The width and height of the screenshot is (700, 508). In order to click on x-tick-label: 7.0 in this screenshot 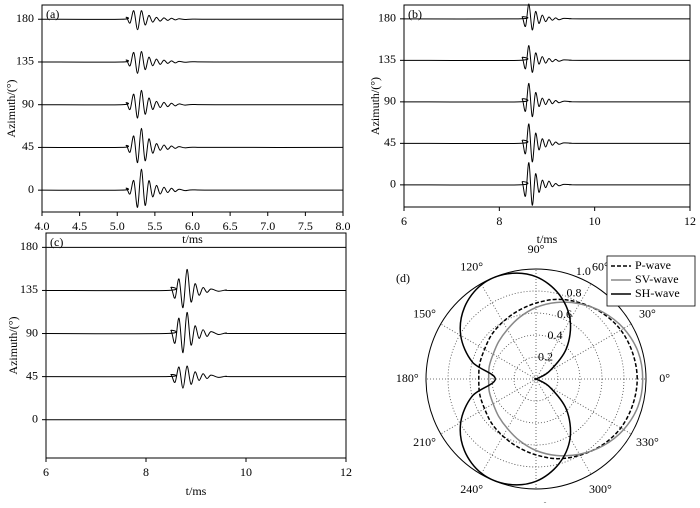, I will do `click(267, 226)`.